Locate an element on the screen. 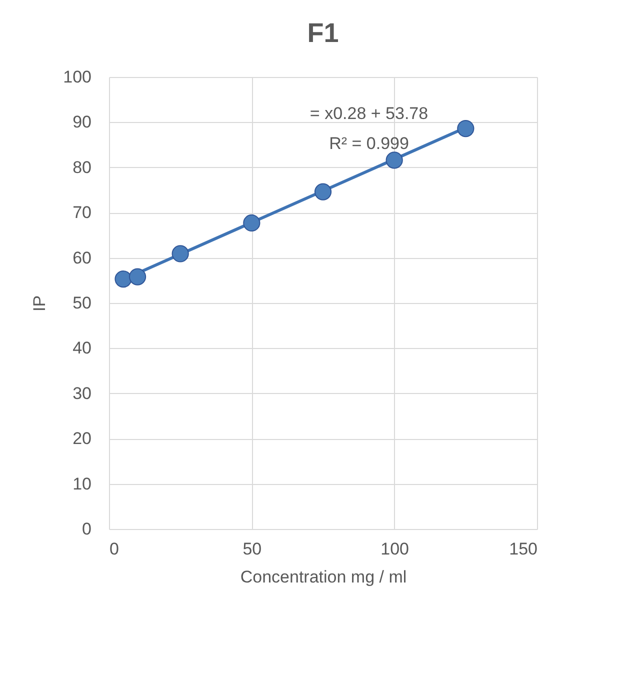 Image resolution: width=636 pixels, height=680 pixels. y-tick-label: 0 is located at coordinates (87, 529).